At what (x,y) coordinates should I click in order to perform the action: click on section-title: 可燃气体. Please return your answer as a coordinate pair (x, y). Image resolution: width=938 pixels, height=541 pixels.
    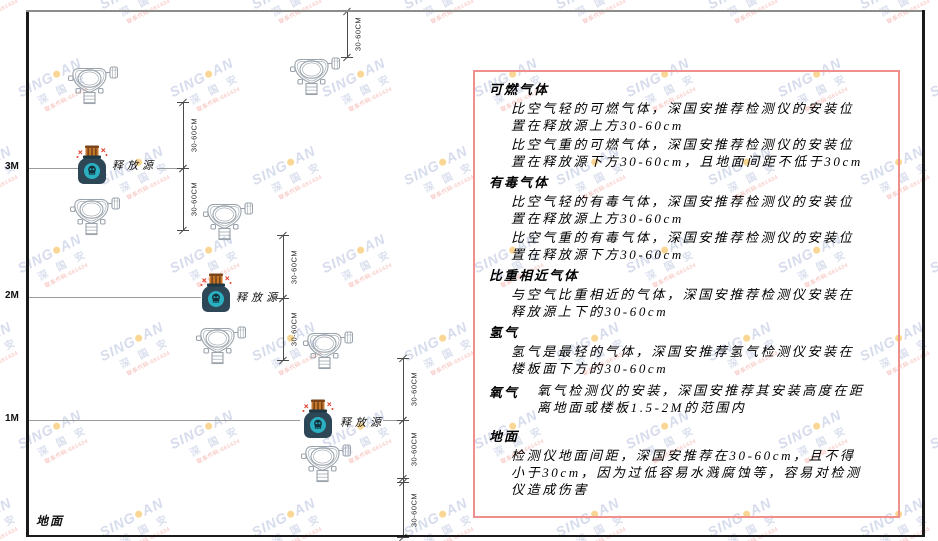
    Looking at the image, I should click on (519, 89).